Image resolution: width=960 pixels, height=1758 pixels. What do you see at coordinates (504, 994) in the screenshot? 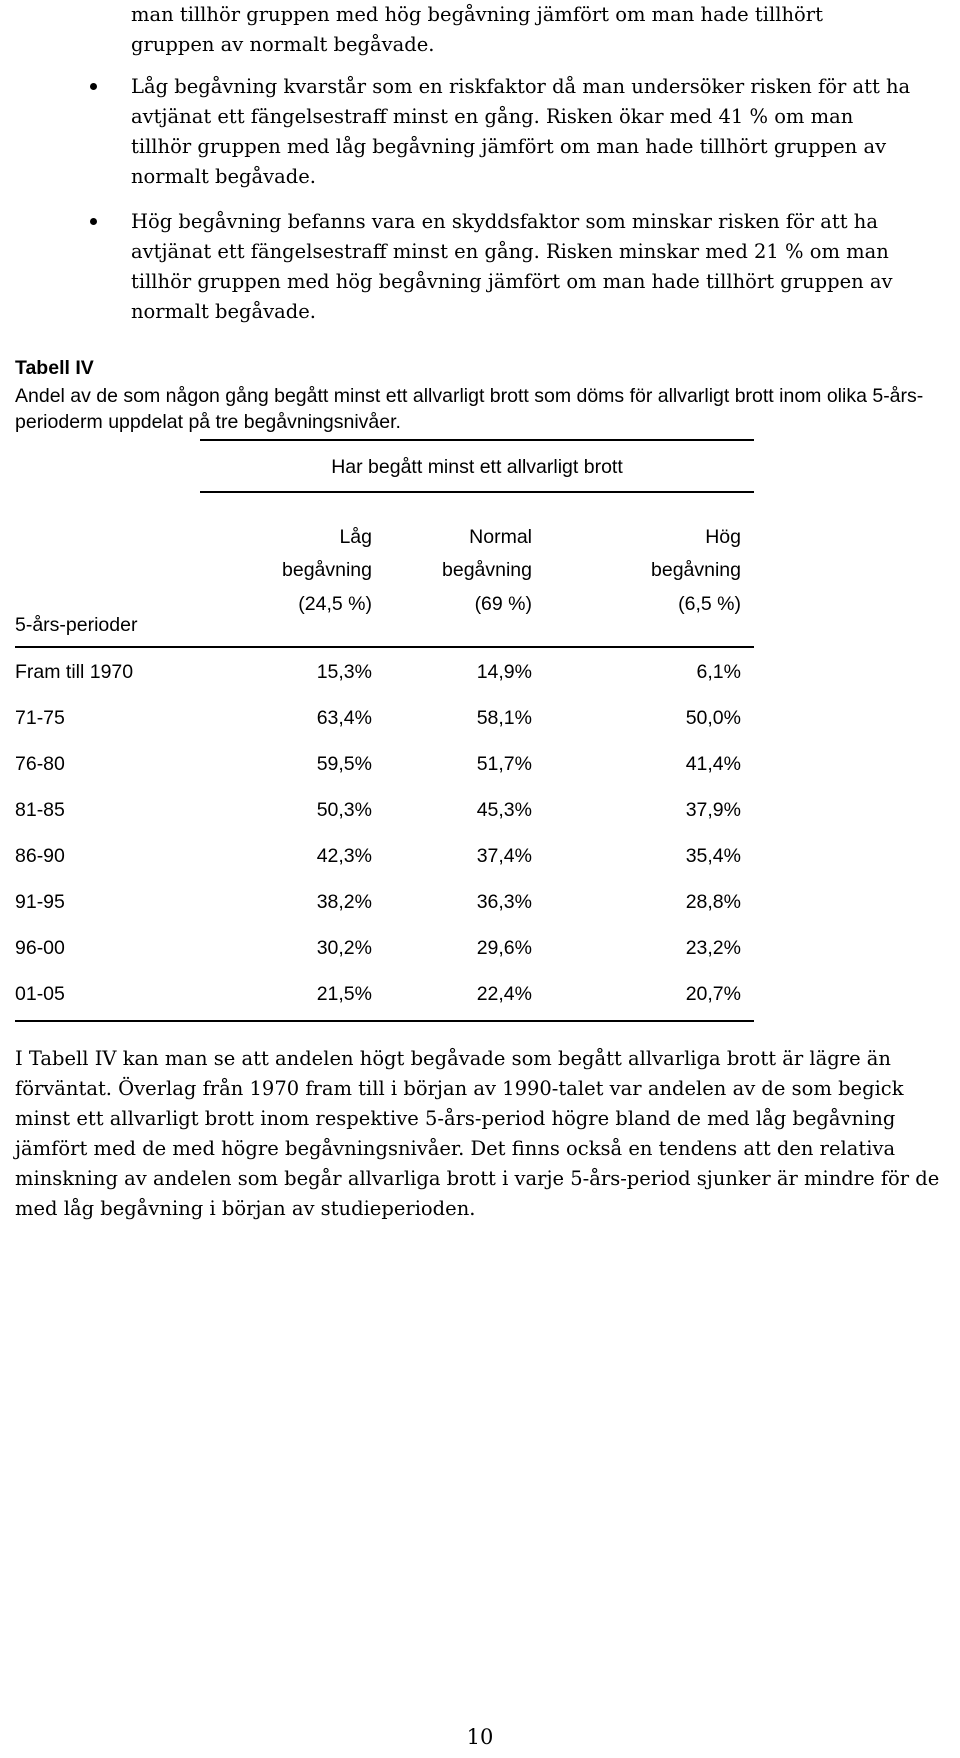
I see `table-cell: 22,4%` at bounding box center [504, 994].